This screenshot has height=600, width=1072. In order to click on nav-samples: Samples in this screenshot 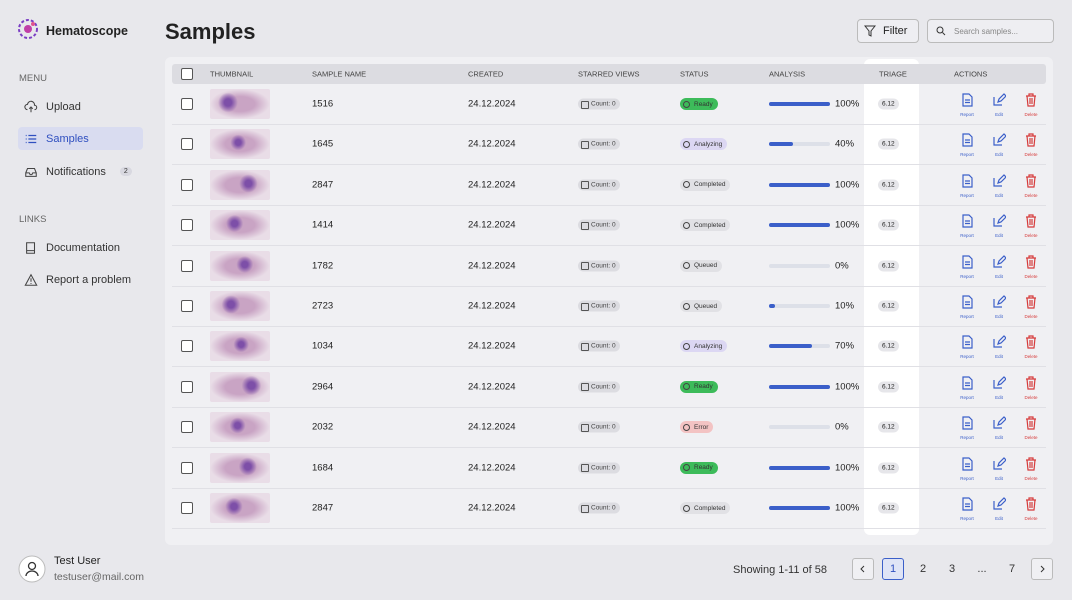, I will do `click(80, 138)`.